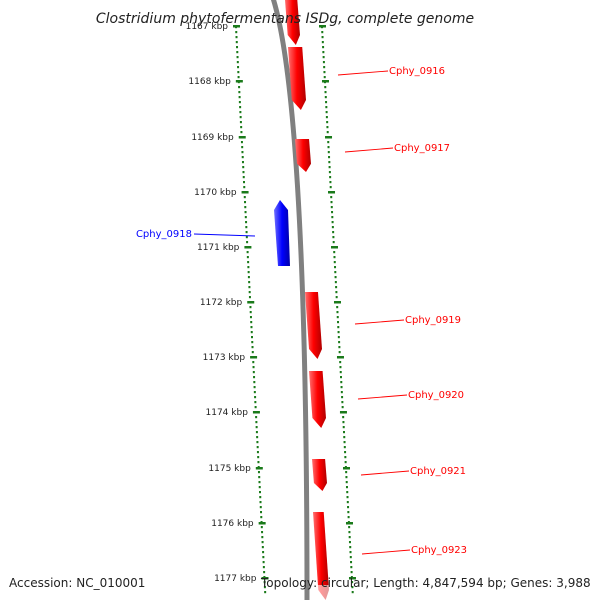  What do you see at coordinates (433, 320) in the screenshot?
I see `gene-label: Cphy_0919` at bounding box center [433, 320].